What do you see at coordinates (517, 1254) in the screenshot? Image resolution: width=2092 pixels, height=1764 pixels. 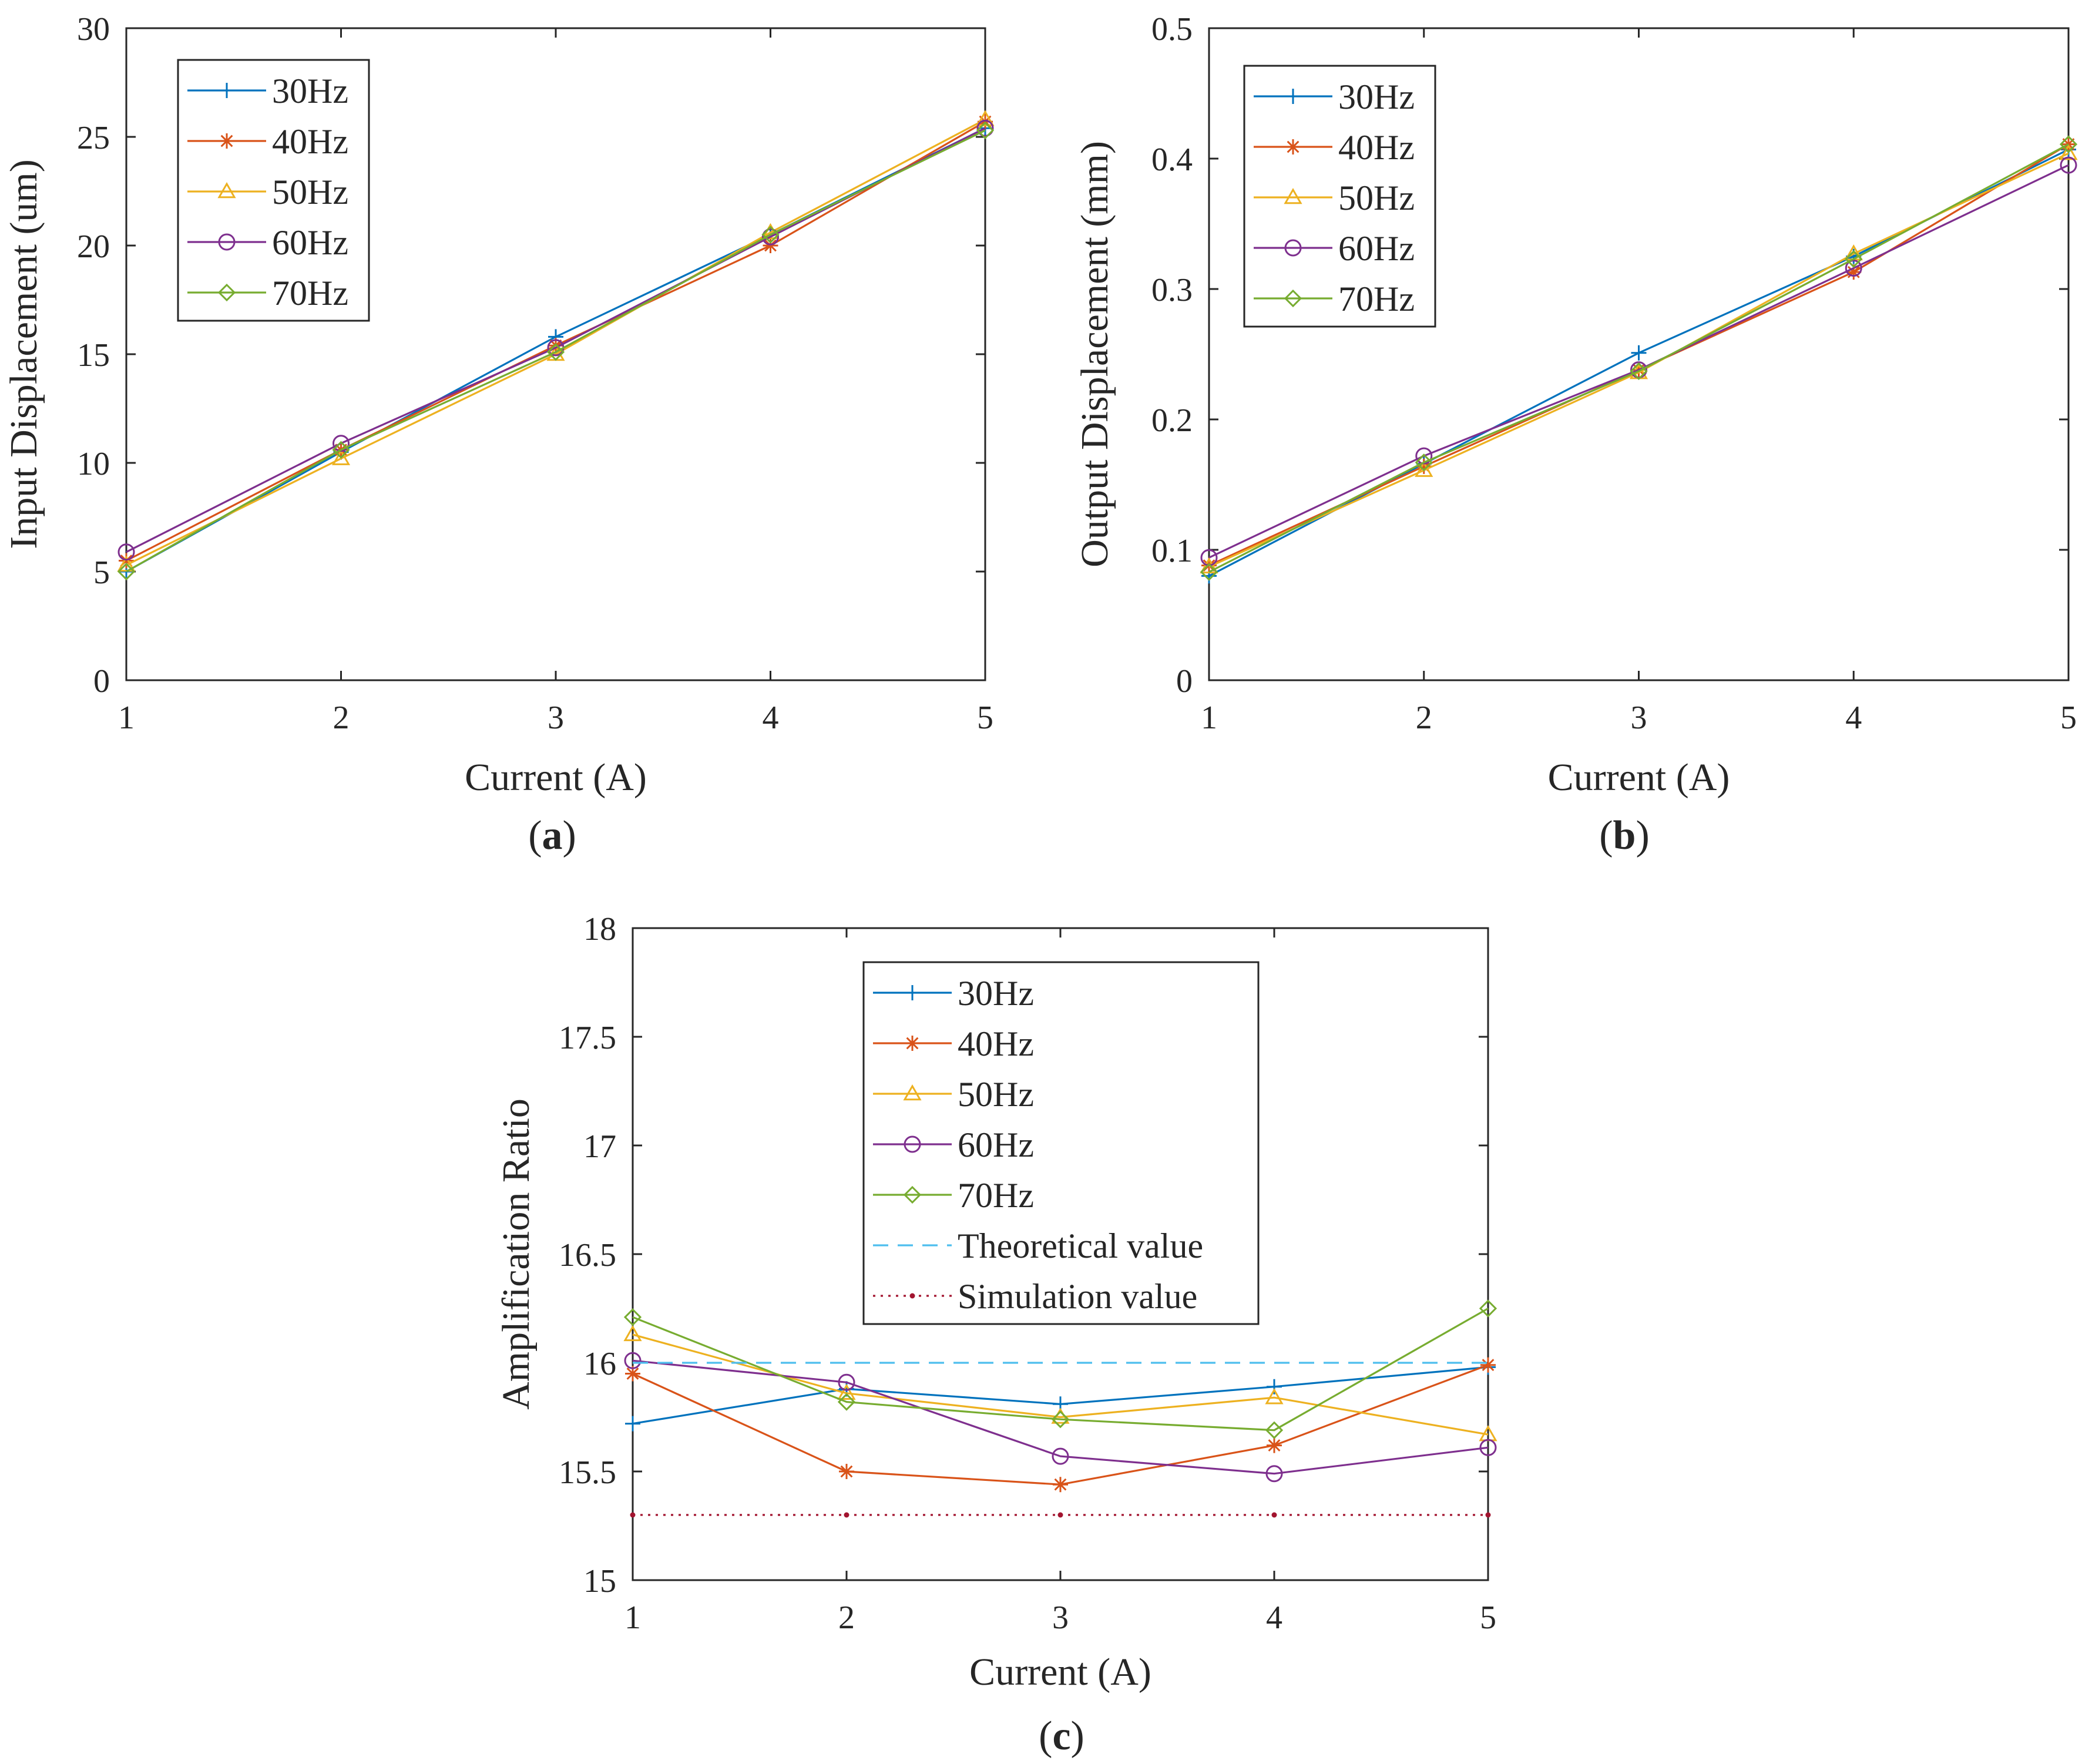 I see `y-axis-label: Amplification Ratio` at bounding box center [517, 1254].